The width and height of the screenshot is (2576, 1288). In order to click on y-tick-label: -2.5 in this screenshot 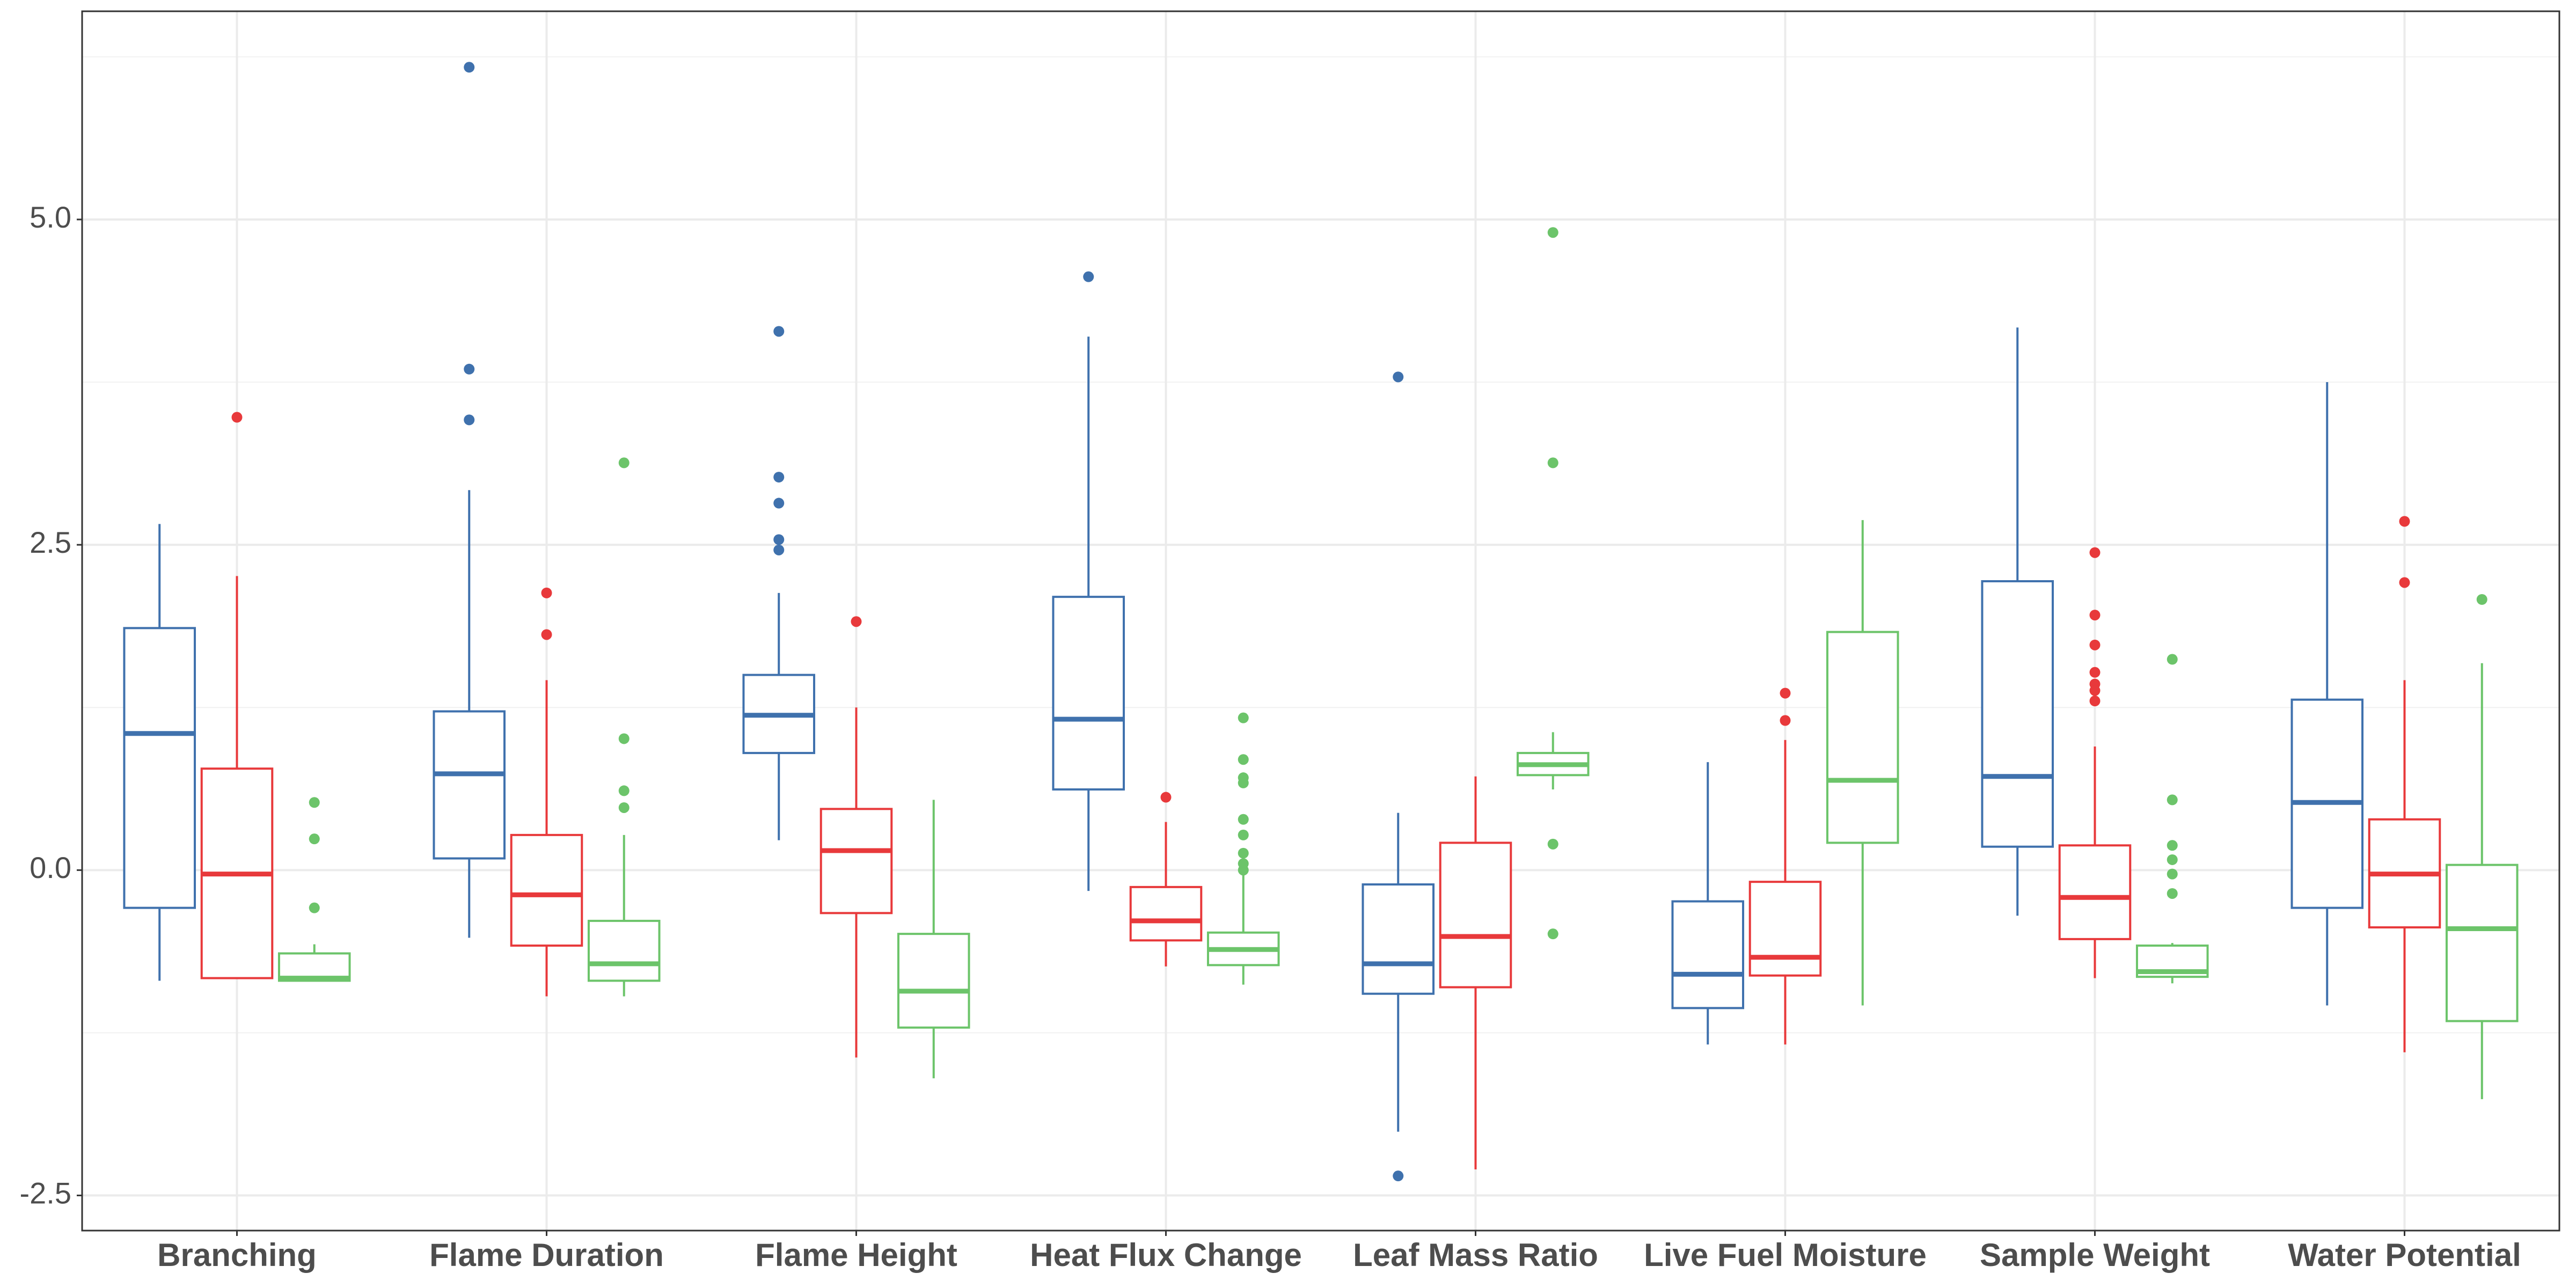, I will do `click(46, 1193)`.